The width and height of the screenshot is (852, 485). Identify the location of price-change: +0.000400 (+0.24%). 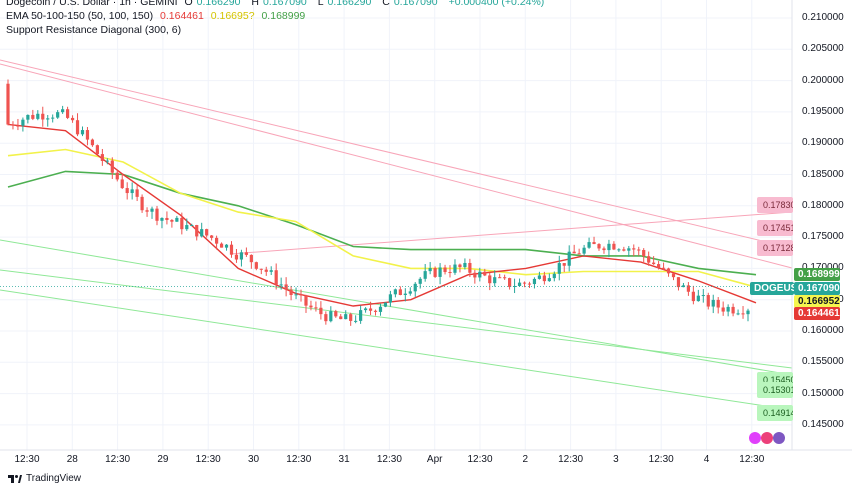
(496, 4).